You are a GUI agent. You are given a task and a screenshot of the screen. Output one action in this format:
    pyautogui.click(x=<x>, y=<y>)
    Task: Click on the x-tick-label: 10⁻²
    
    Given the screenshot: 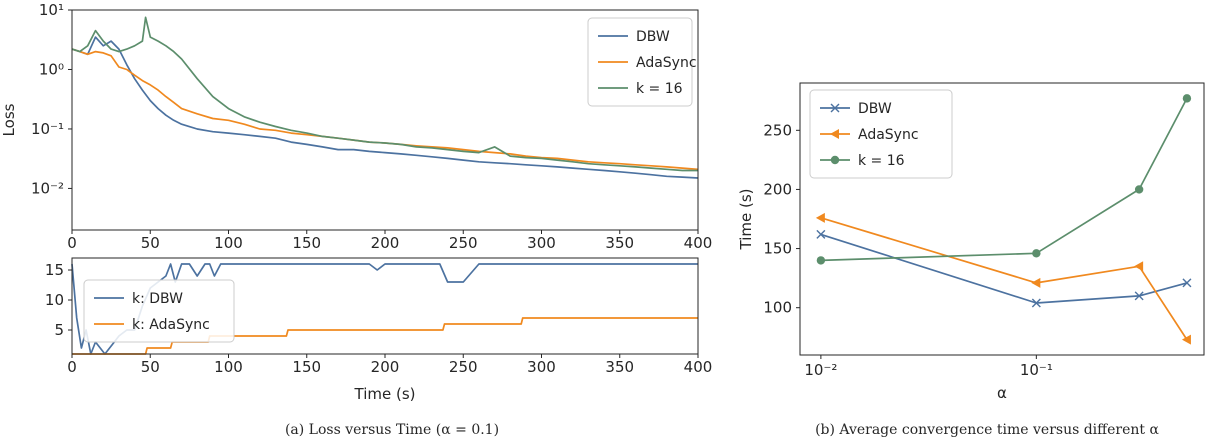 What is the action you would take?
    pyautogui.click(x=820, y=370)
    